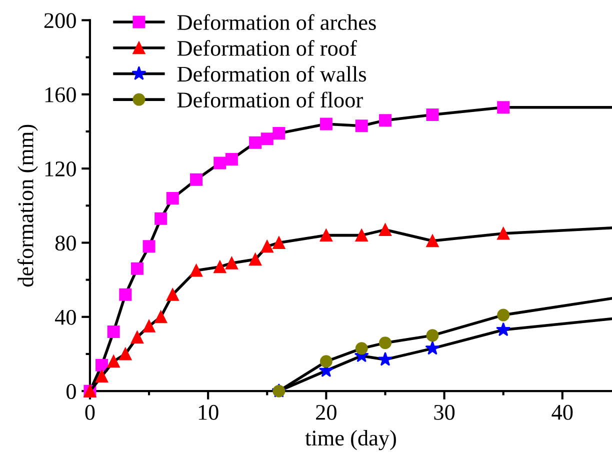 The width and height of the screenshot is (612, 459). What do you see at coordinates (444, 412) in the screenshot?
I see `x-tick-label: 30` at bounding box center [444, 412].